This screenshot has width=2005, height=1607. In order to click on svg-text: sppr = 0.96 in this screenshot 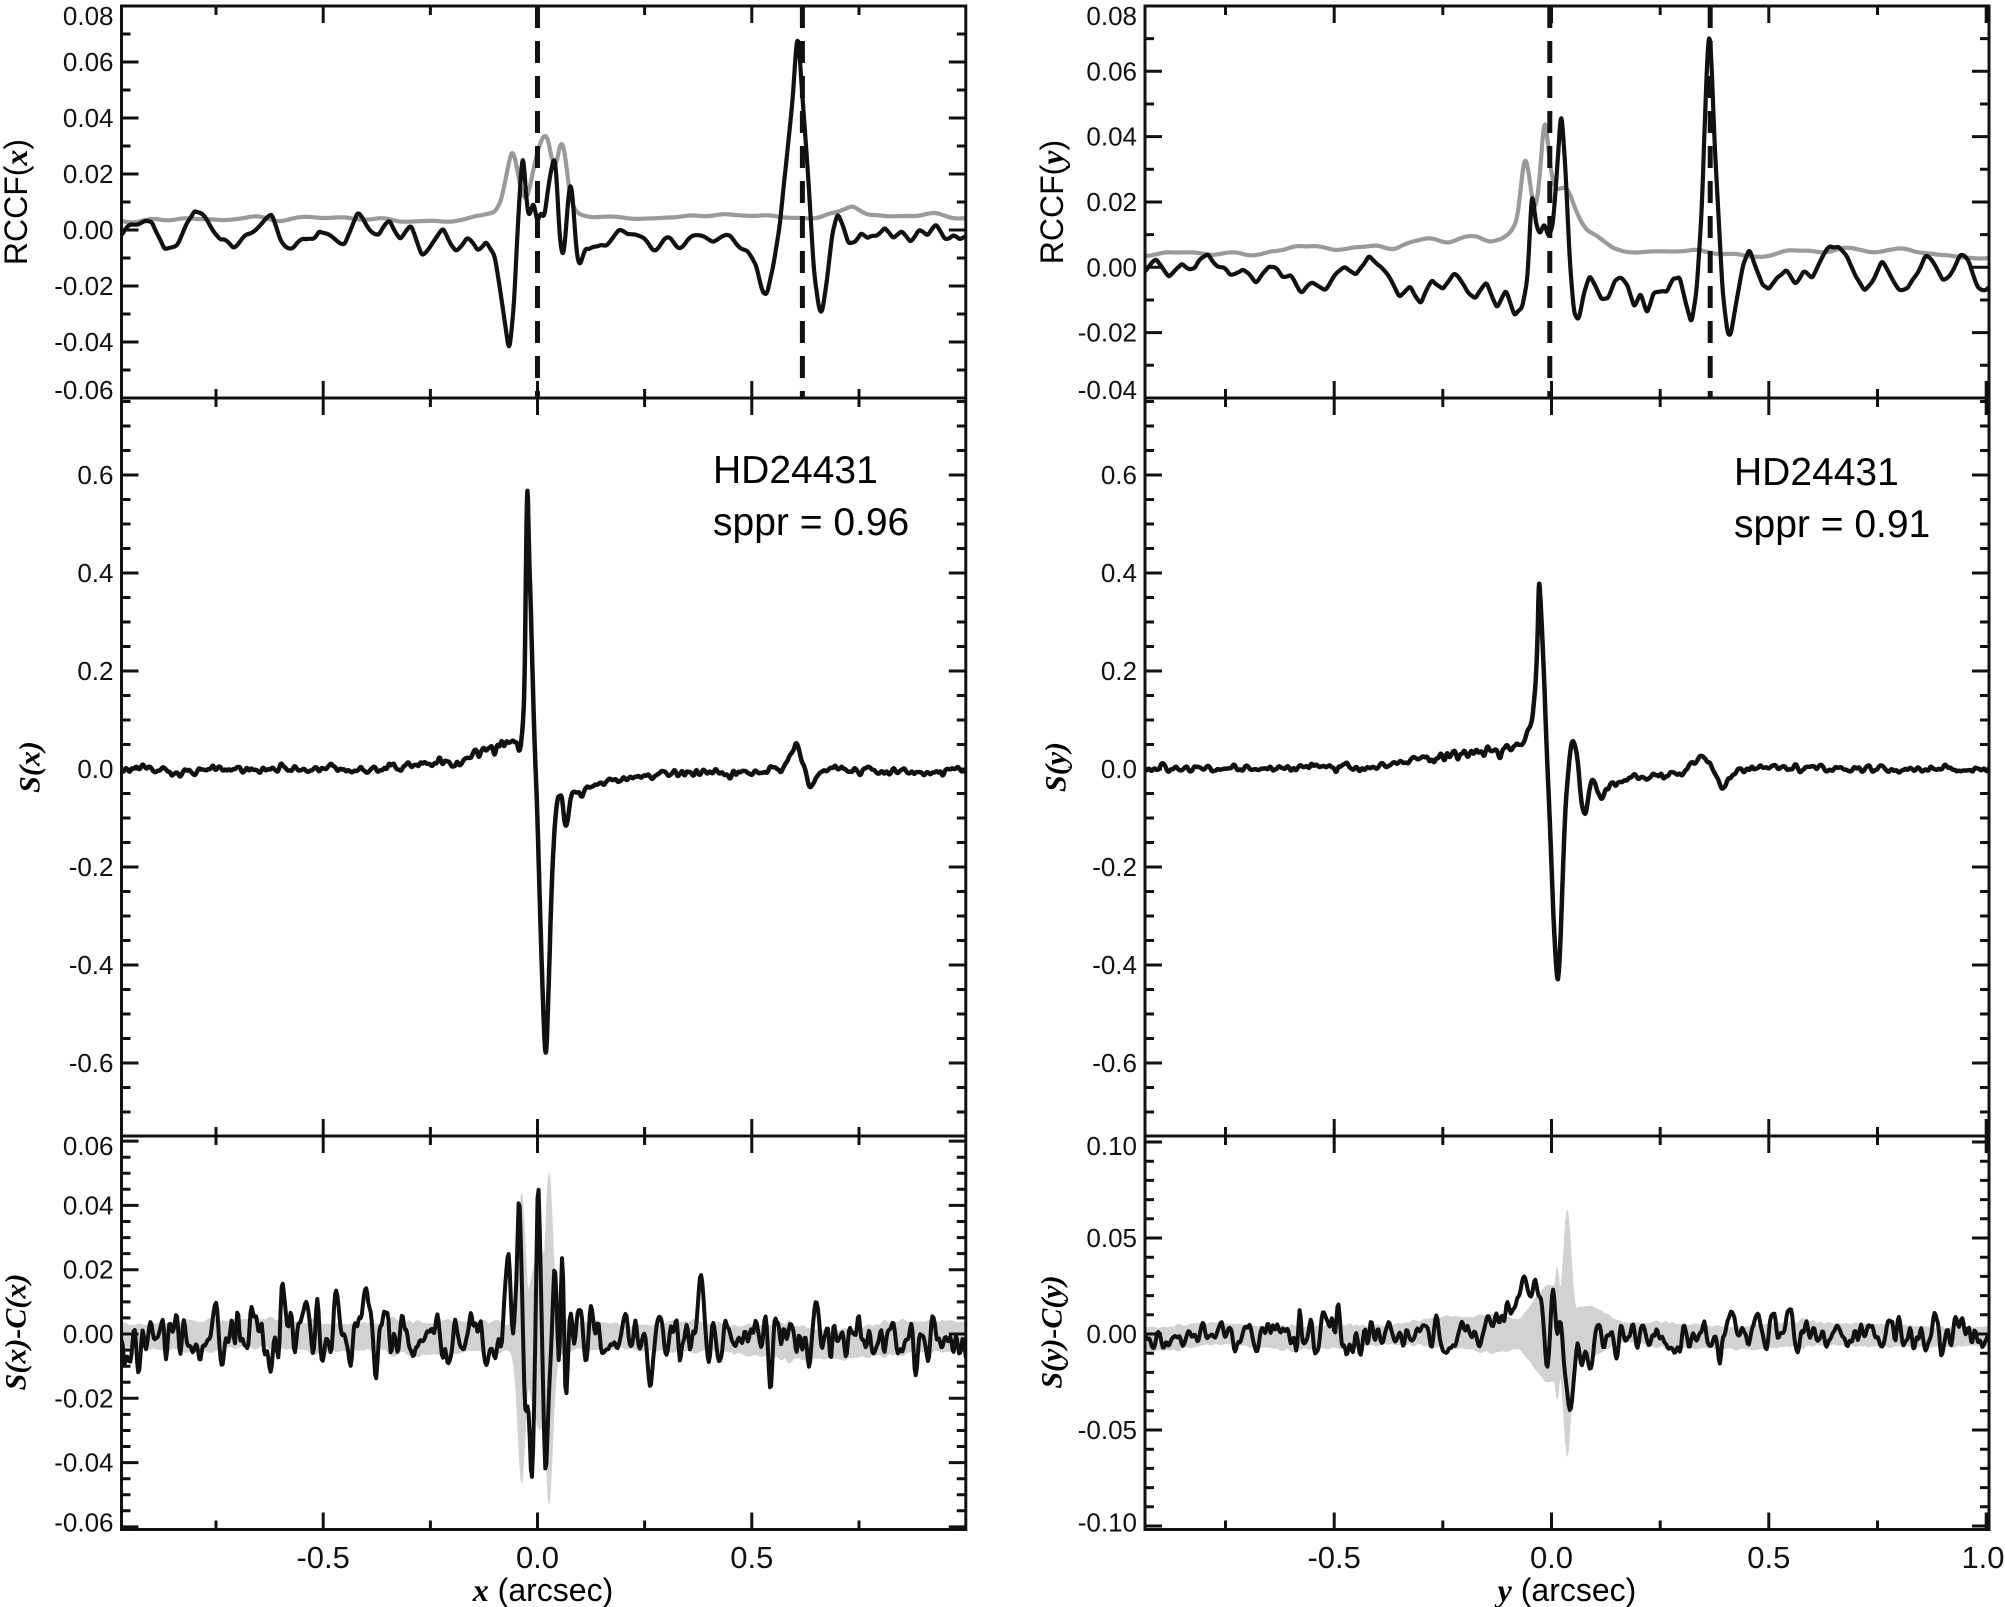, I will do `click(811, 522)`.